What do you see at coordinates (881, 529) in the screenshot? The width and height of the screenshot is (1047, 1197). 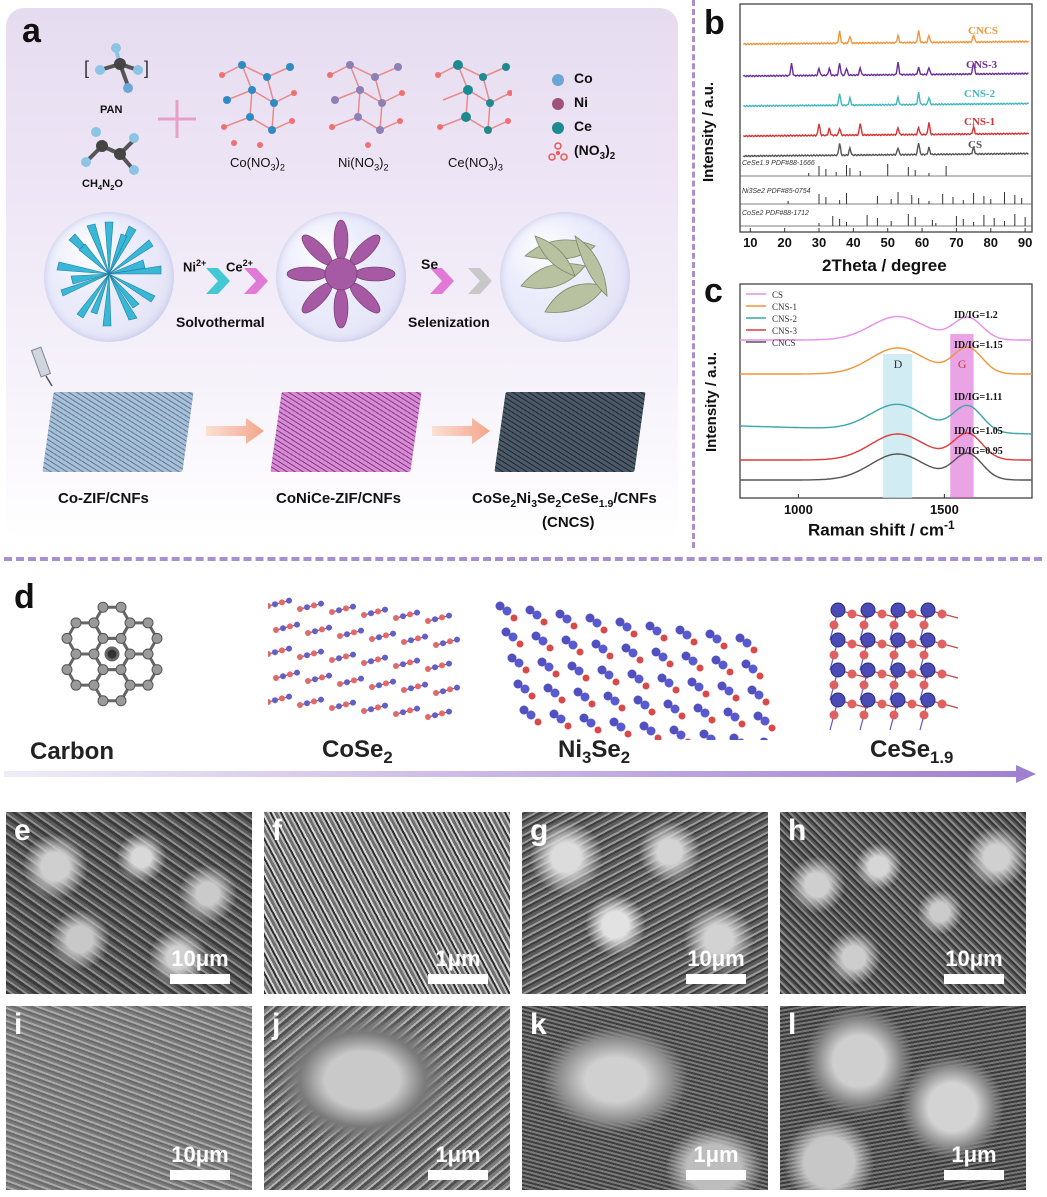 I see `raman-xlabel: Raman shift / cm-1` at bounding box center [881, 529].